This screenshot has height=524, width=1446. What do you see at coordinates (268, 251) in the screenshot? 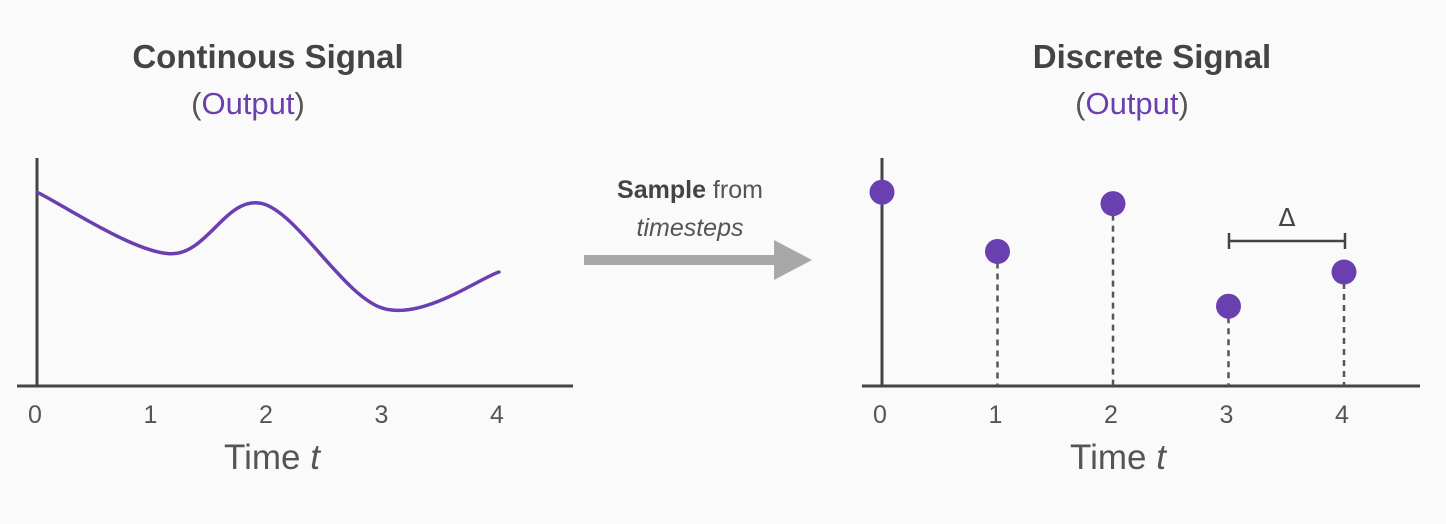
I see `continuous-signal-line` at bounding box center [268, 251].